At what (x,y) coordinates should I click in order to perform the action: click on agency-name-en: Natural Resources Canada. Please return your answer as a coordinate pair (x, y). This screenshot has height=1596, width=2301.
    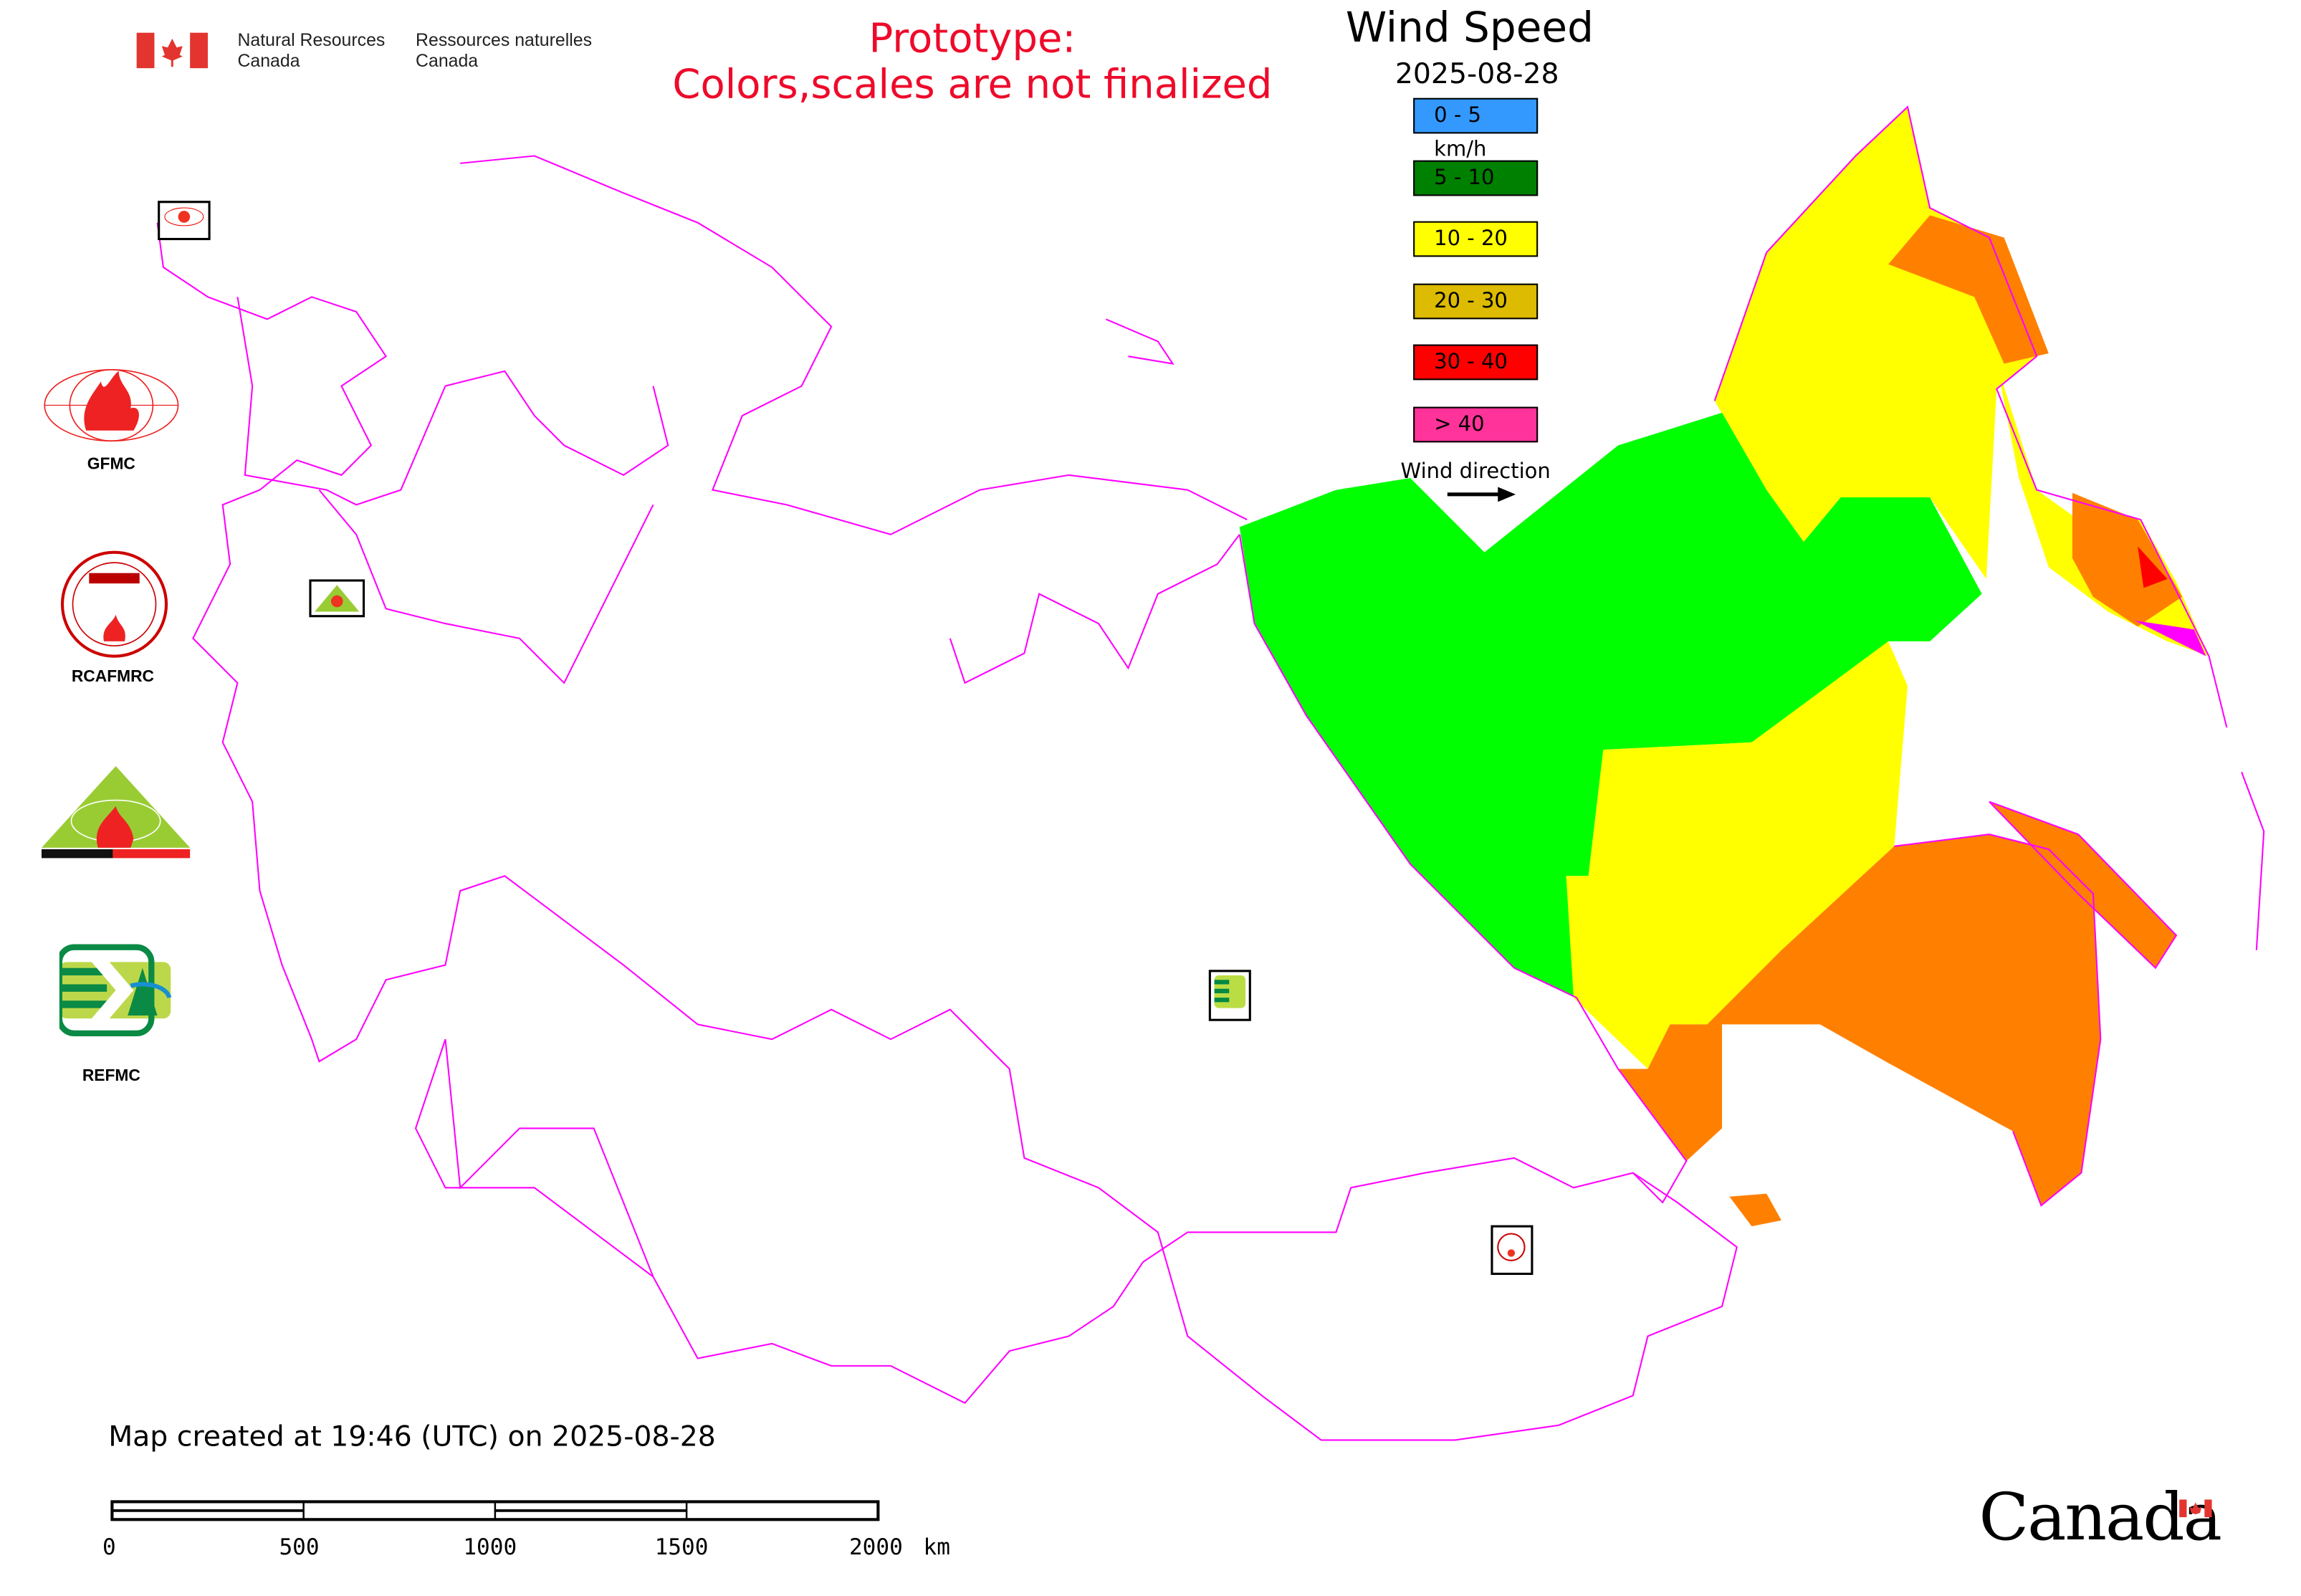
    Looking at the image, I should click on (311, 50).